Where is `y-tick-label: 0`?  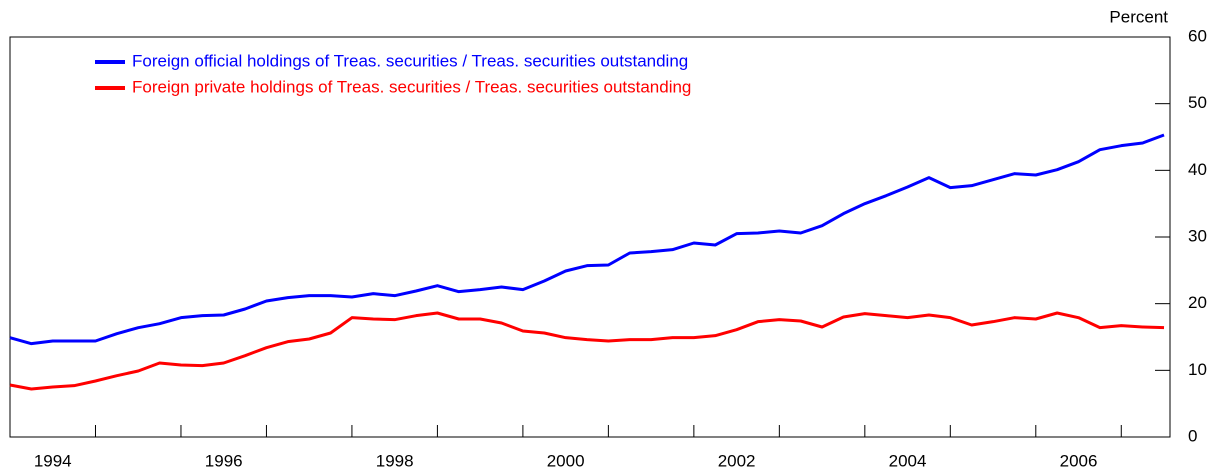
y-tick-label: 0 is located at coordinates (1192, 435).